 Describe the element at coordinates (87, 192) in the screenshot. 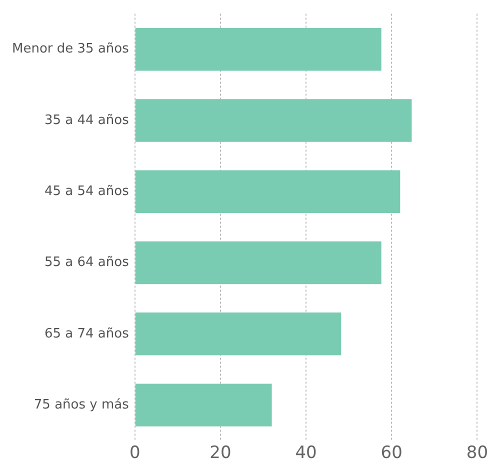

I see `y-tick-label: 45 a 54 años` at that location.